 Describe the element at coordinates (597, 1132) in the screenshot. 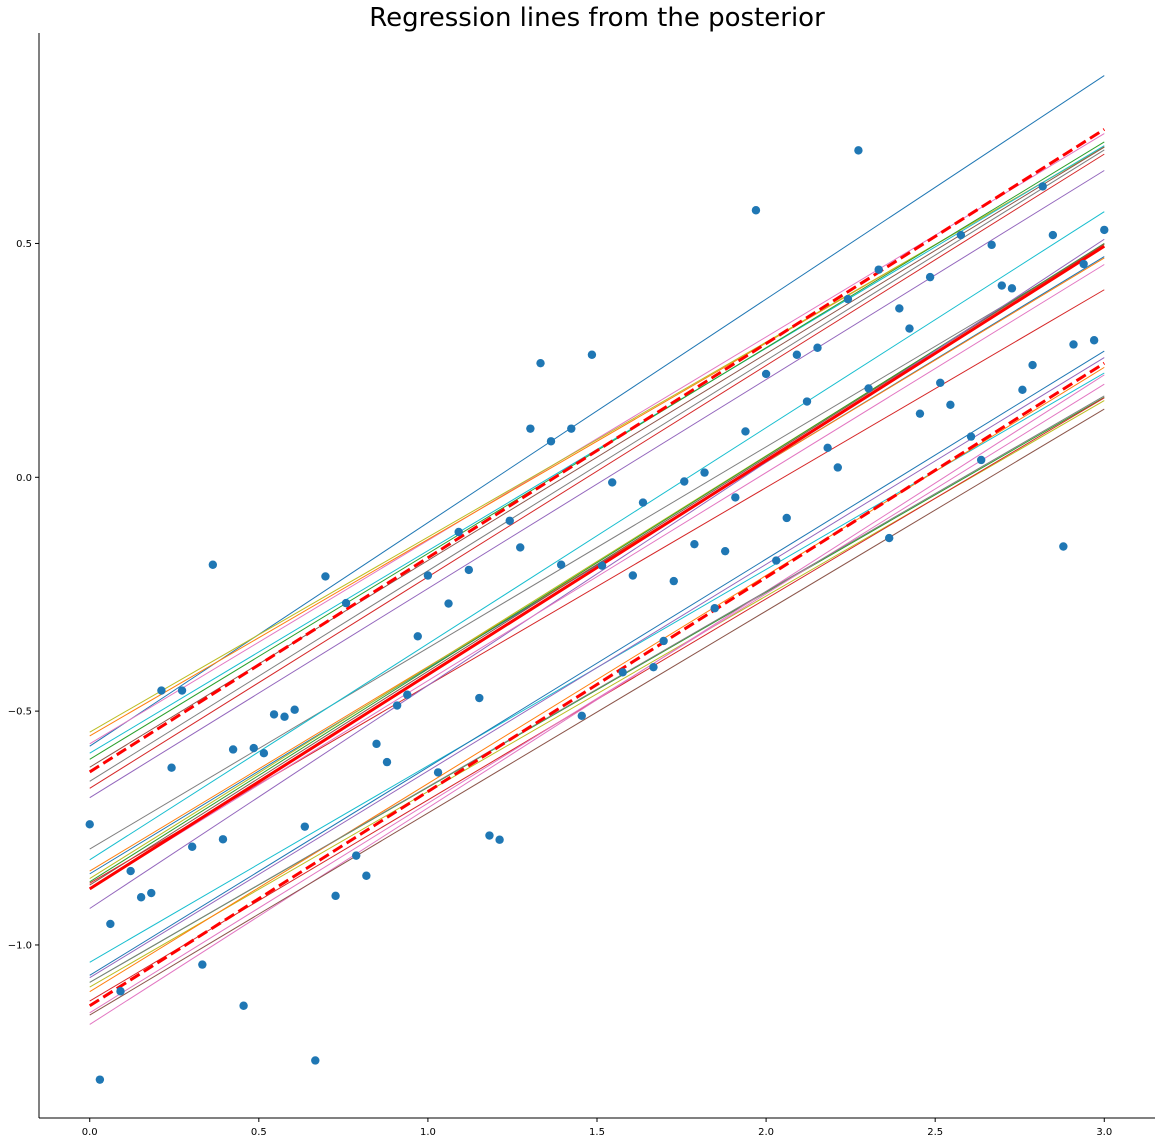

I see `x-tick-label-3: 1.5` at that location.